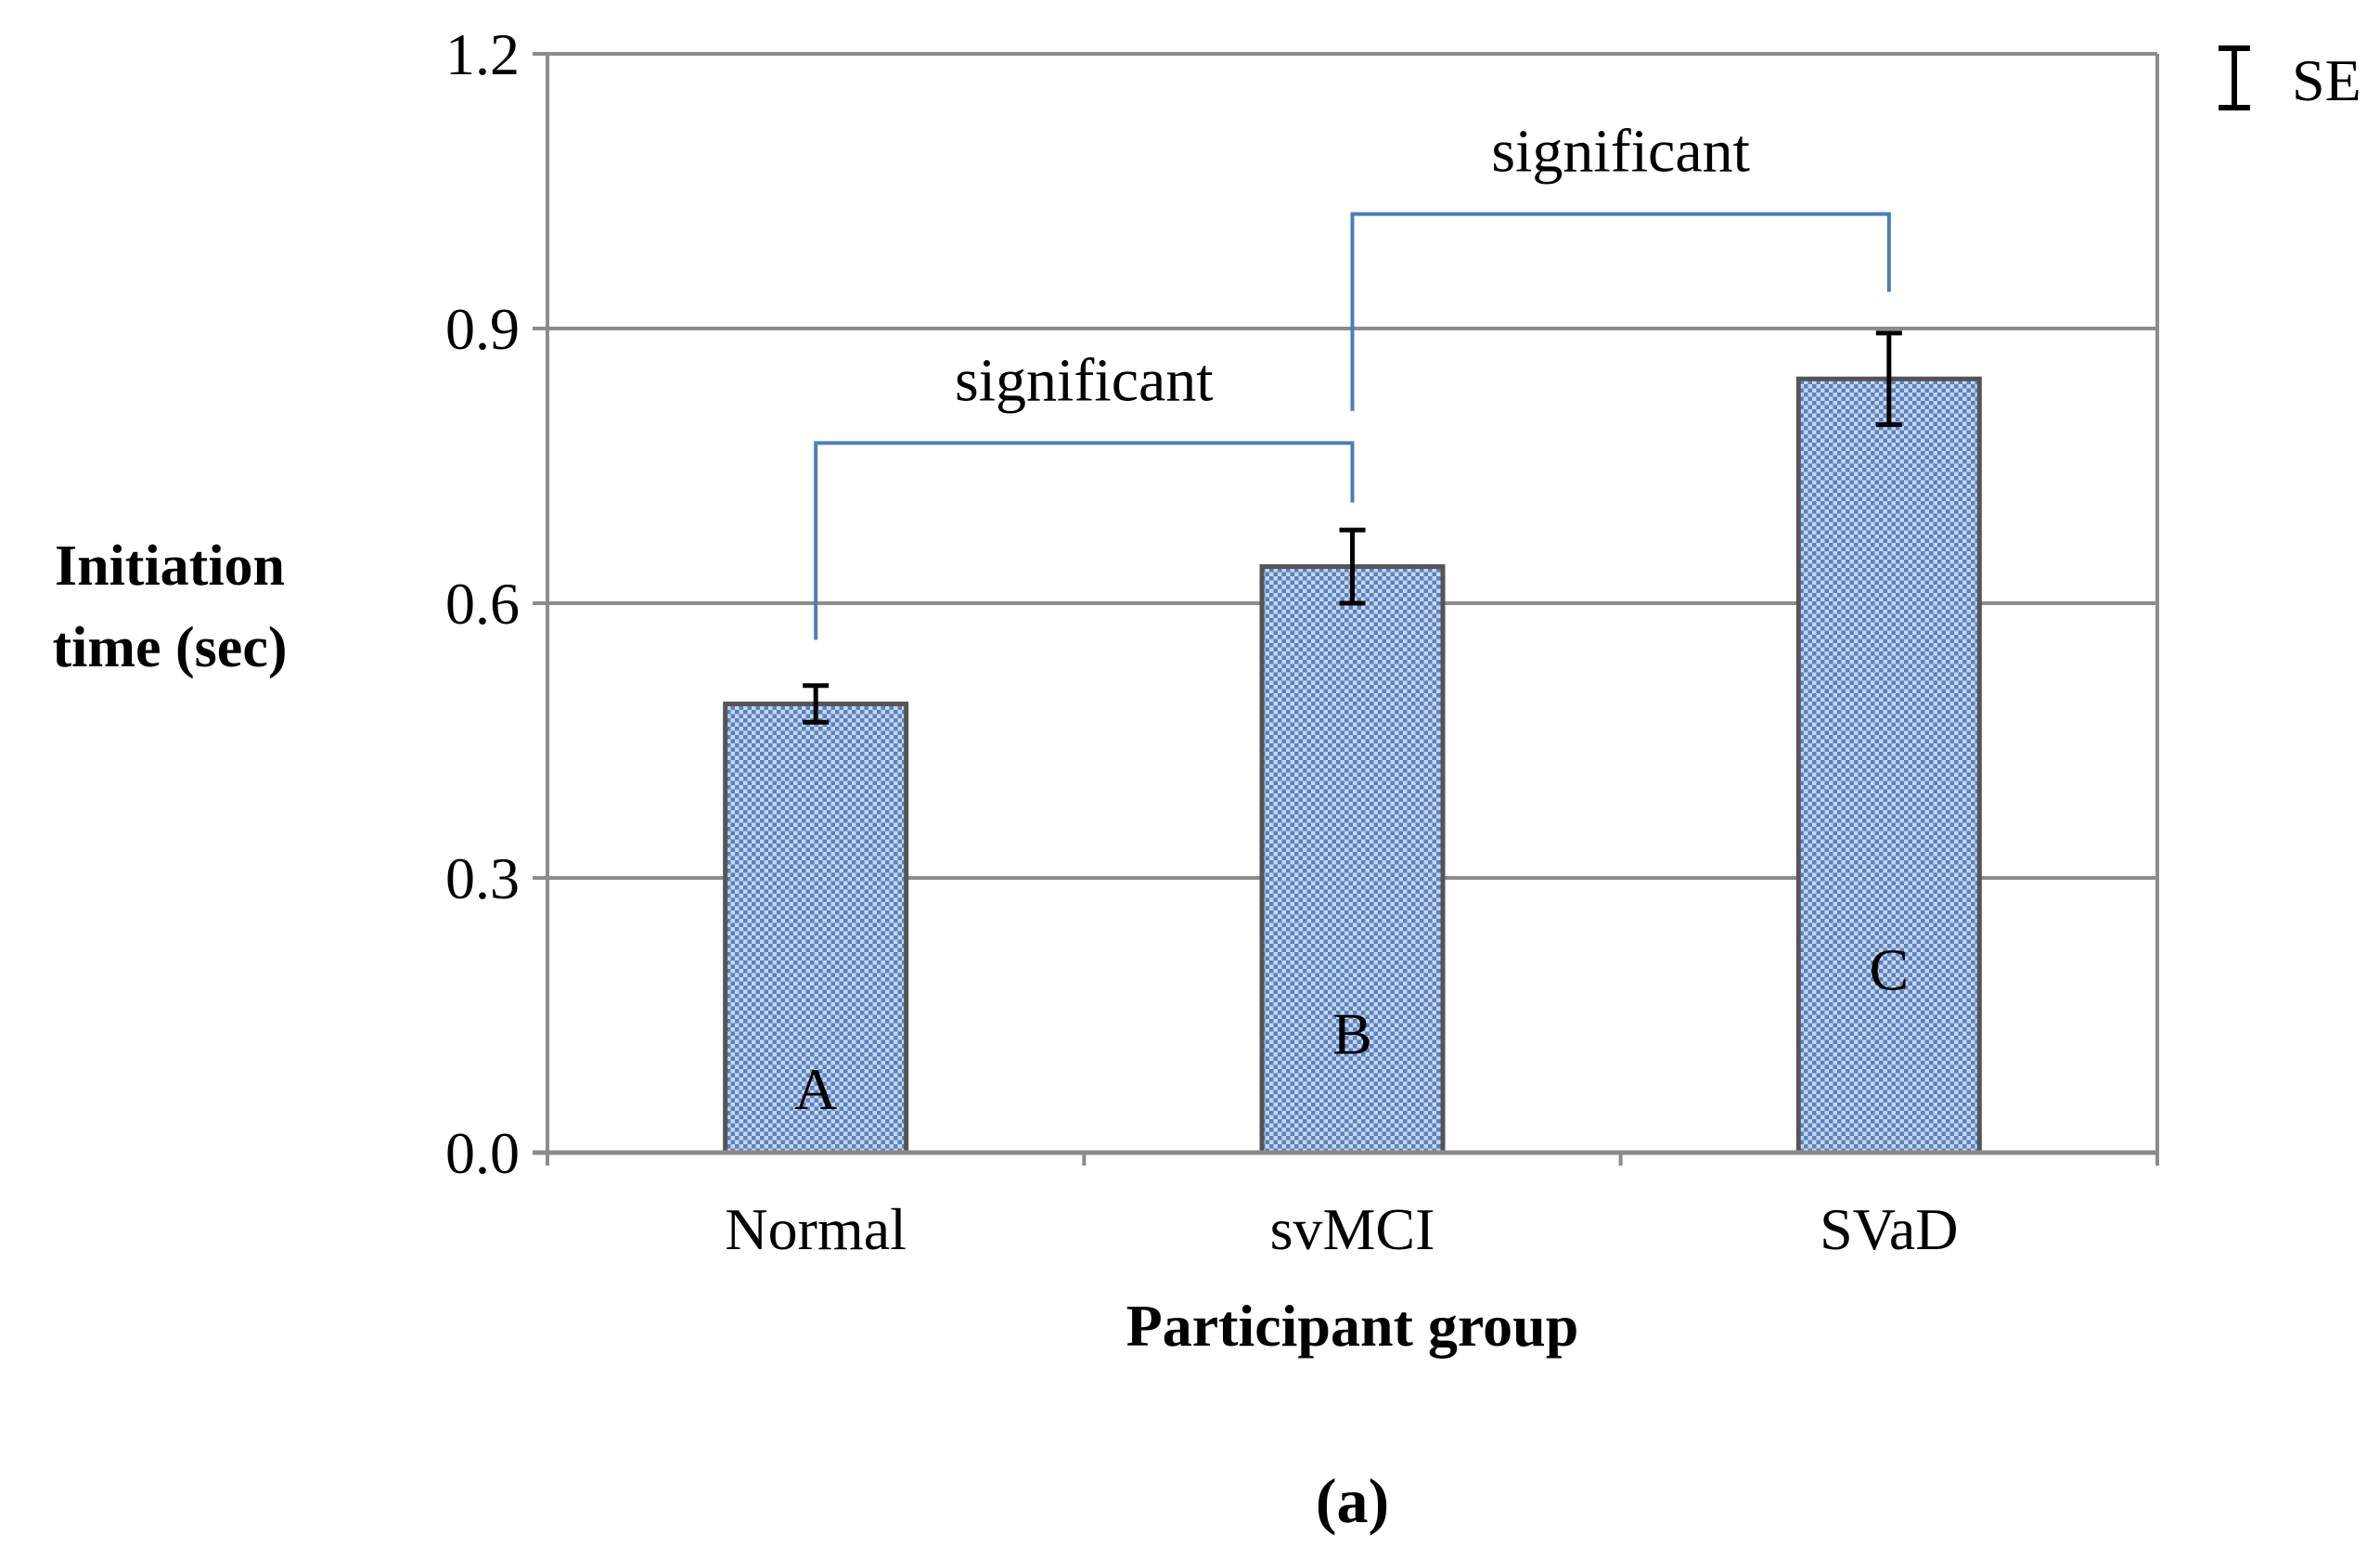  Describe the element at coordinates (1352, 1034) in the screenshot. I see `bar-letter-label: B` at that location.